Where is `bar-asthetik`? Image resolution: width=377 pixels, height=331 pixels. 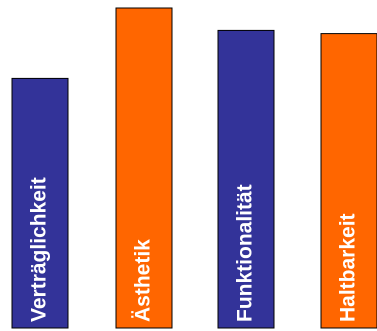
bar-asthetik is located at coordinates (144, 168).